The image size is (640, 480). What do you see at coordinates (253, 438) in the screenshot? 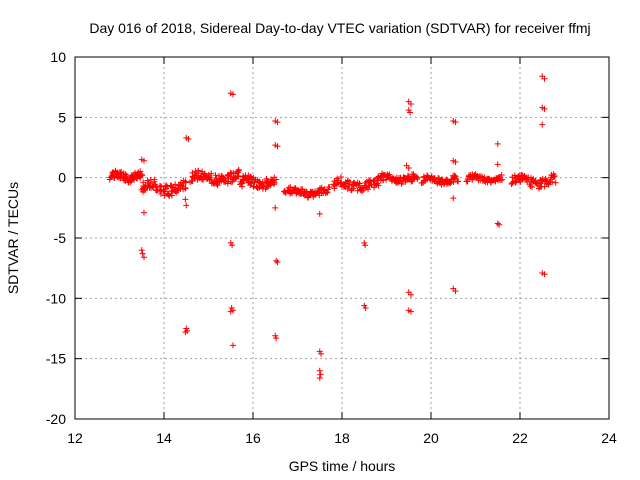
I see `x-tick-label: 16` at bounding box center [253, 438].